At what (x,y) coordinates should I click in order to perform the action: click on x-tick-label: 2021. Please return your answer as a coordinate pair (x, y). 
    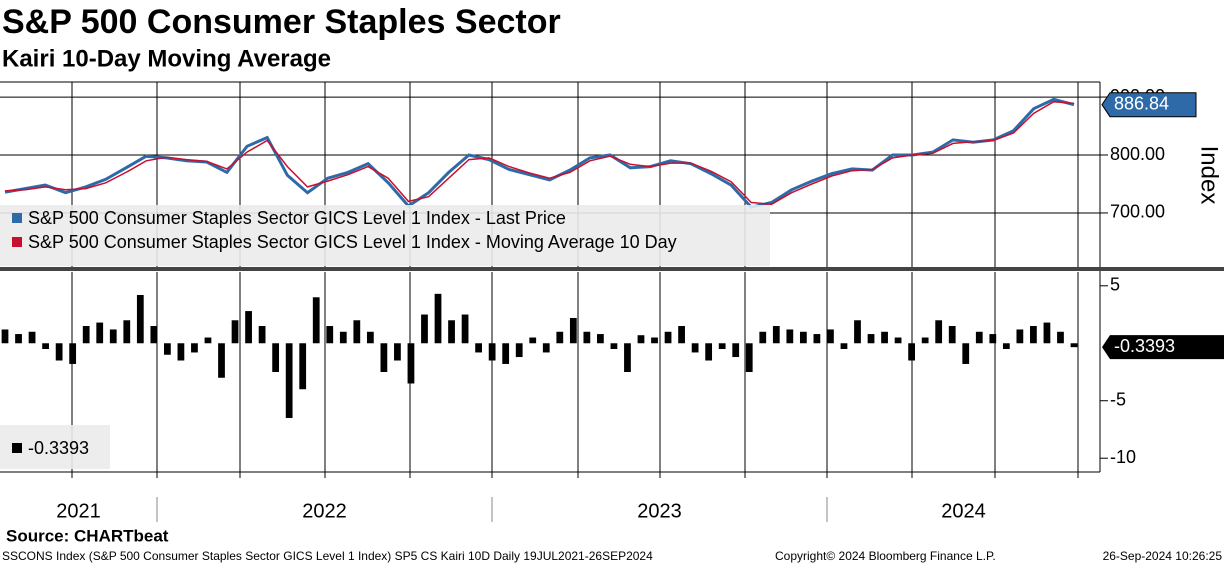
    Looking at the image, I should click on (78, 511).